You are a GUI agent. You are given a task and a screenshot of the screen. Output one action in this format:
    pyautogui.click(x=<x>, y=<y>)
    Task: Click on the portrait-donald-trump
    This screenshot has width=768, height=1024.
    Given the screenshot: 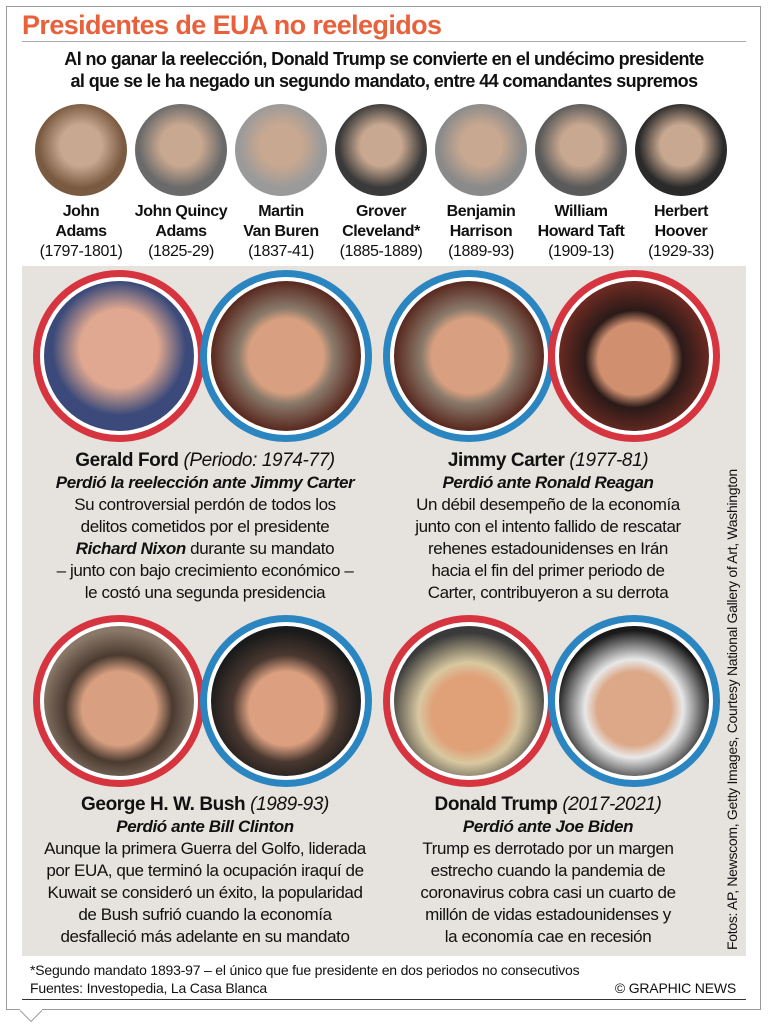 What is the action you would take?
    pyautogui.click(x=469, y=701)
    